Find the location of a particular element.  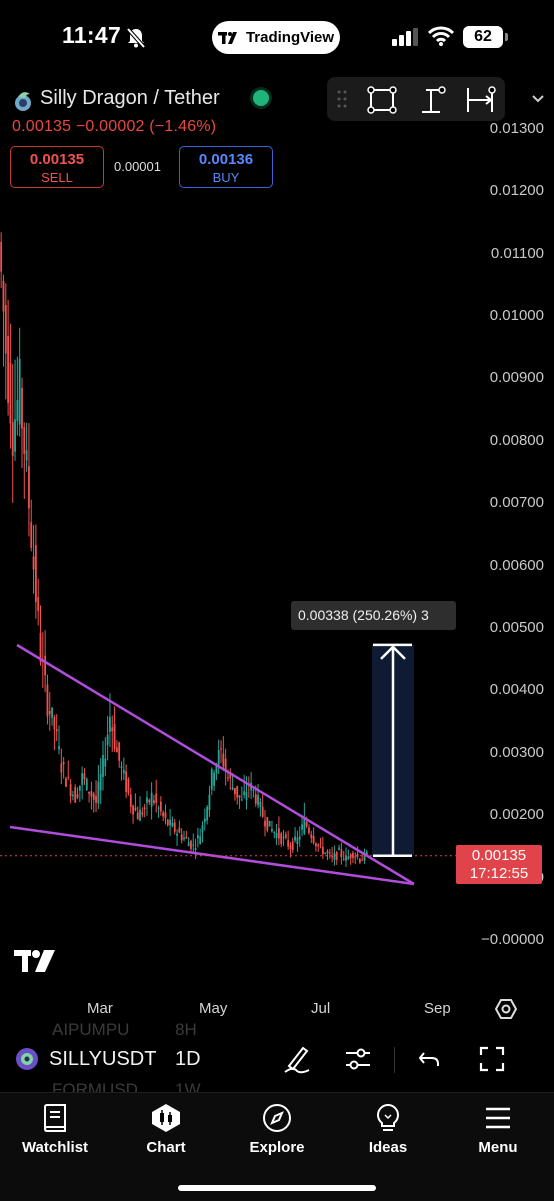

drawing-pen-icon is located at coordinates (297, 1059).